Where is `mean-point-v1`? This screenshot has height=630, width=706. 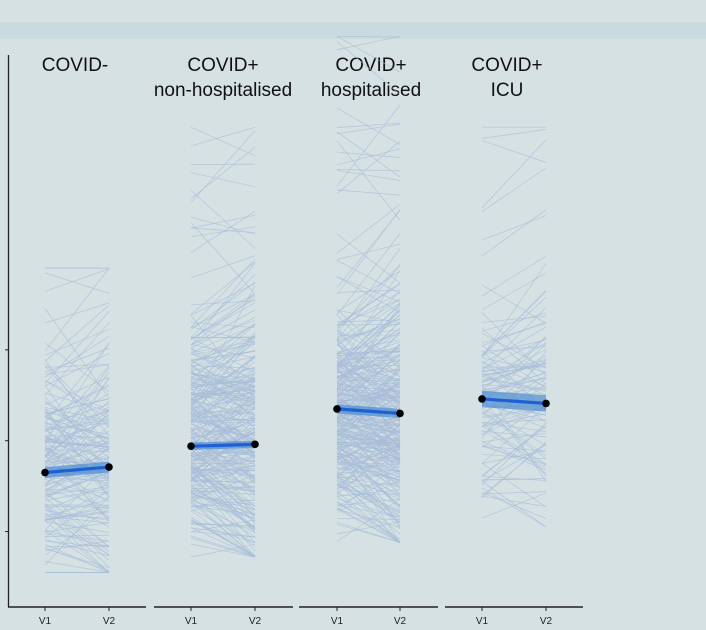 mean-point-v1 is located at coordinates (45, 472).